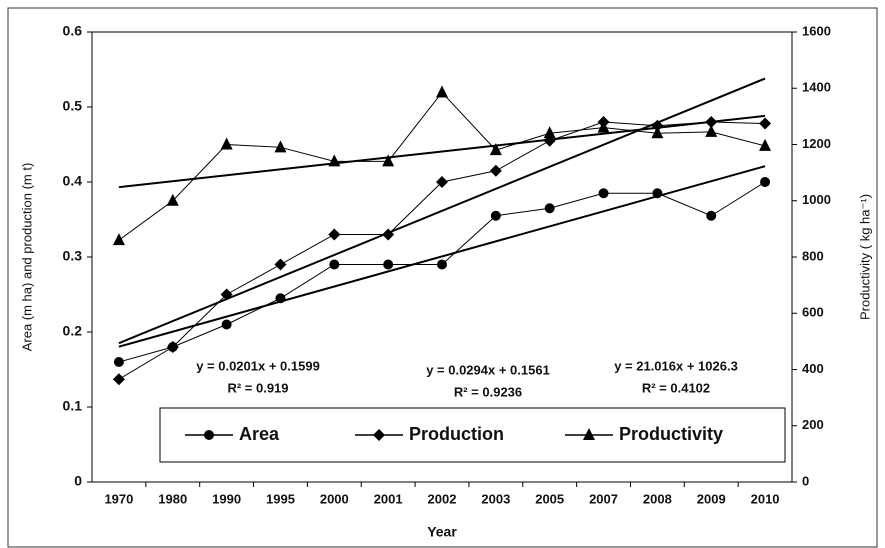  What do you see at coordinates (456, 434) in the screenshot?
I see `legend-label: Production` at bounding box center [456, 434].